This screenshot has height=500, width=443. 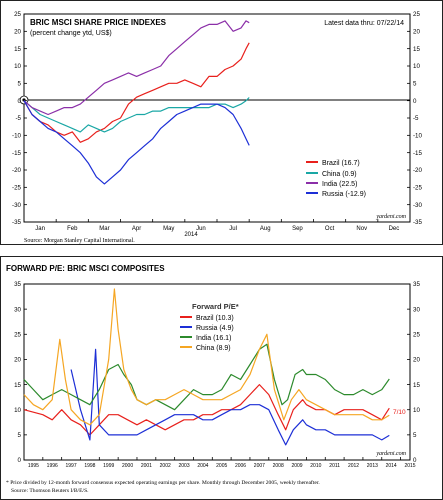 I want to click on x-tick-label: May, so click(x=168, y=229).